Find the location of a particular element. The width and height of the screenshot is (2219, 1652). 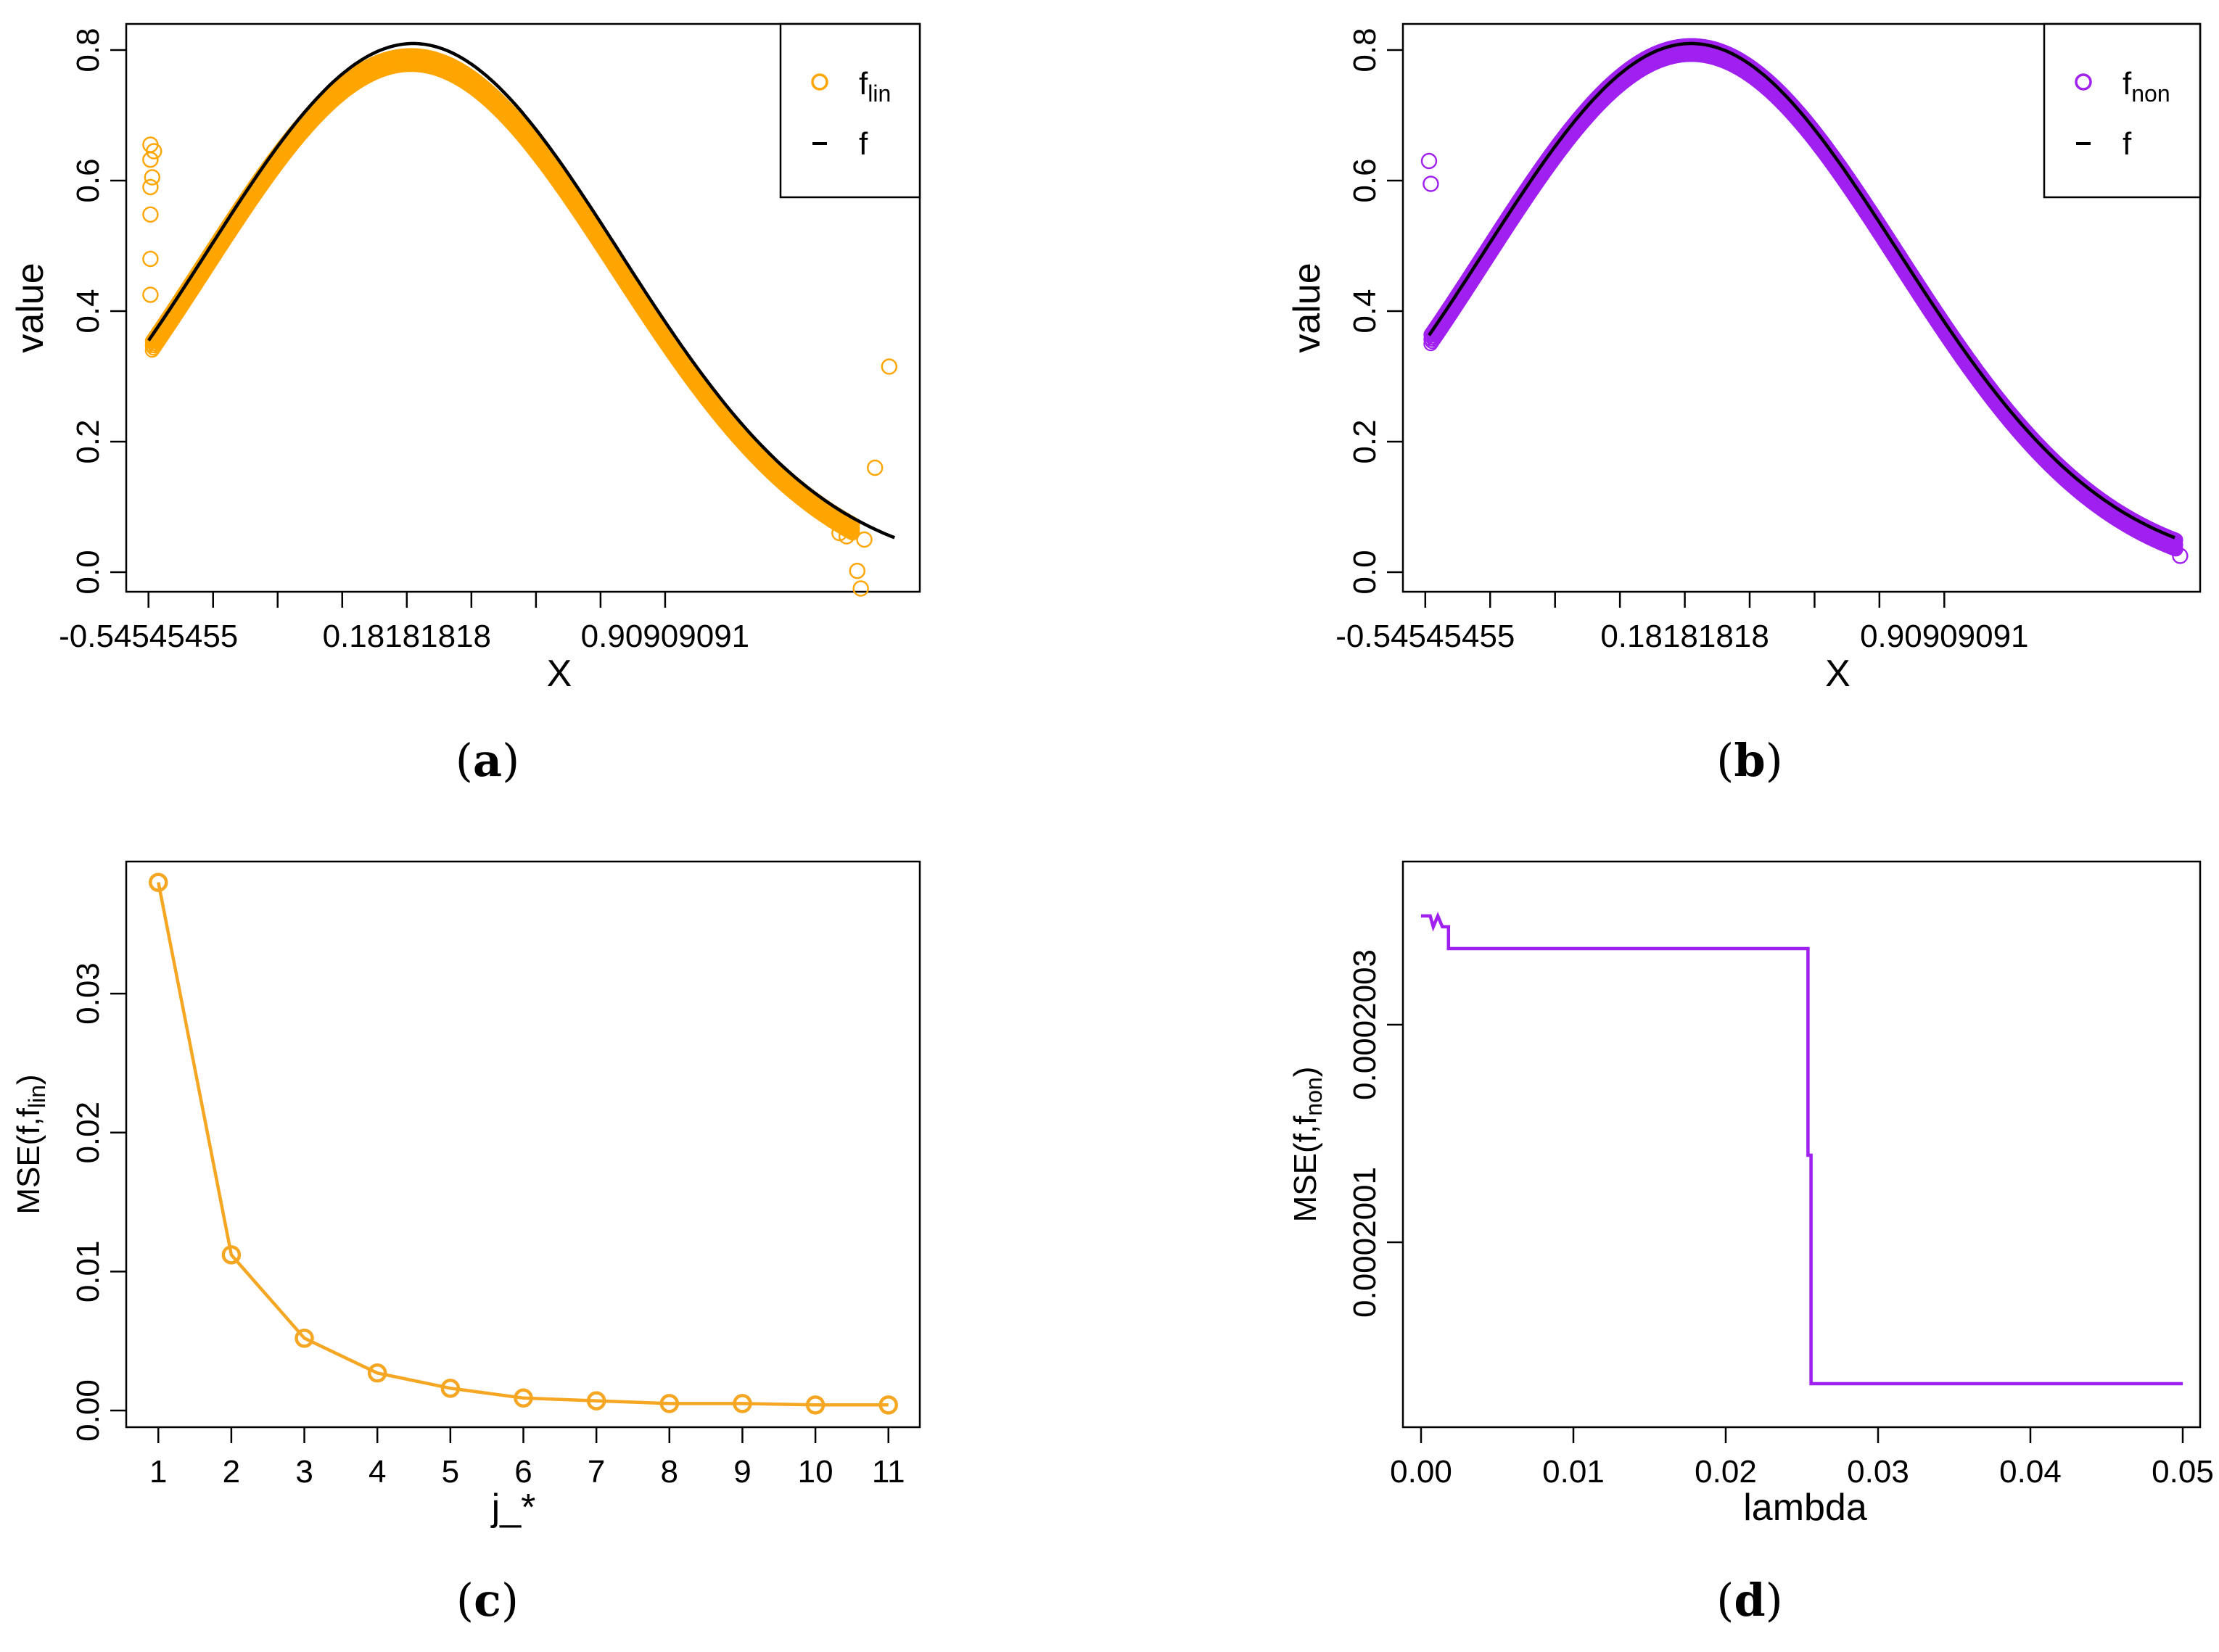

caption-letter: d is located at coordinates (1750, 1601).